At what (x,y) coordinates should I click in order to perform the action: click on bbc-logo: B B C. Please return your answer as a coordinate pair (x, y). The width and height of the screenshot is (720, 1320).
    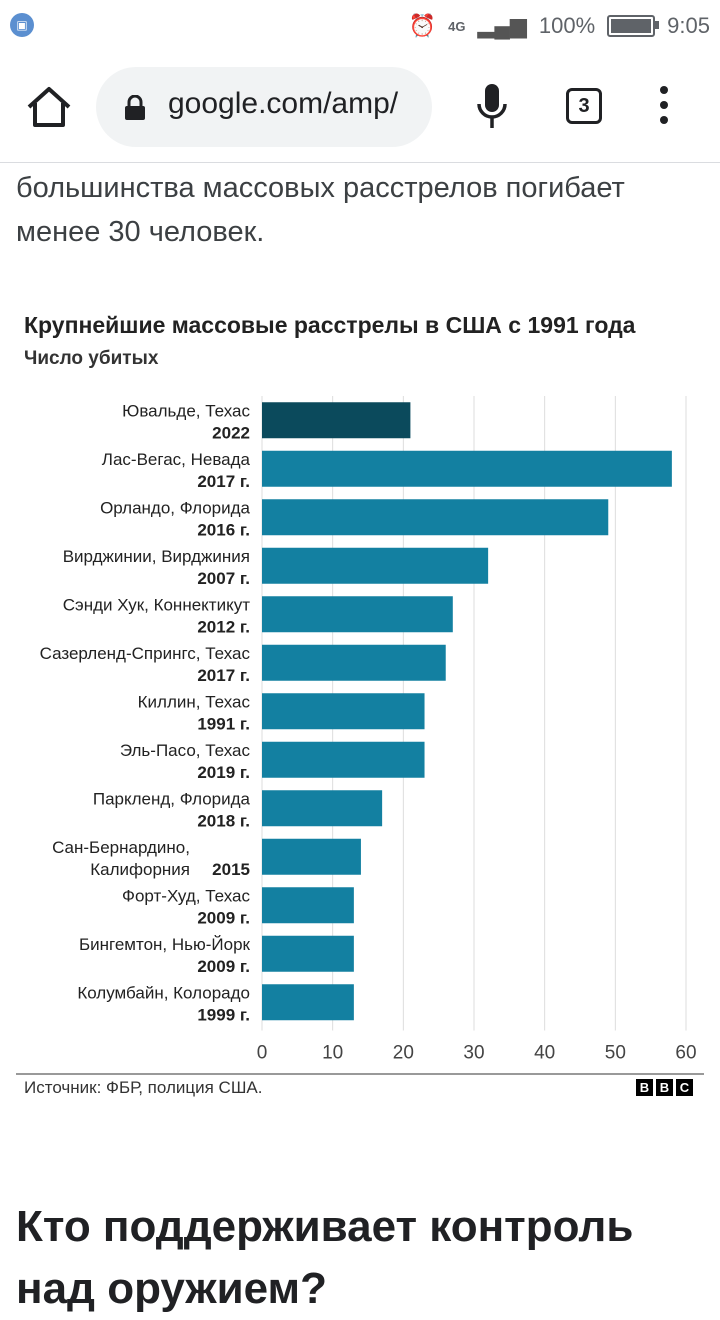
    Looking at the image, I should click on (664, 1087).